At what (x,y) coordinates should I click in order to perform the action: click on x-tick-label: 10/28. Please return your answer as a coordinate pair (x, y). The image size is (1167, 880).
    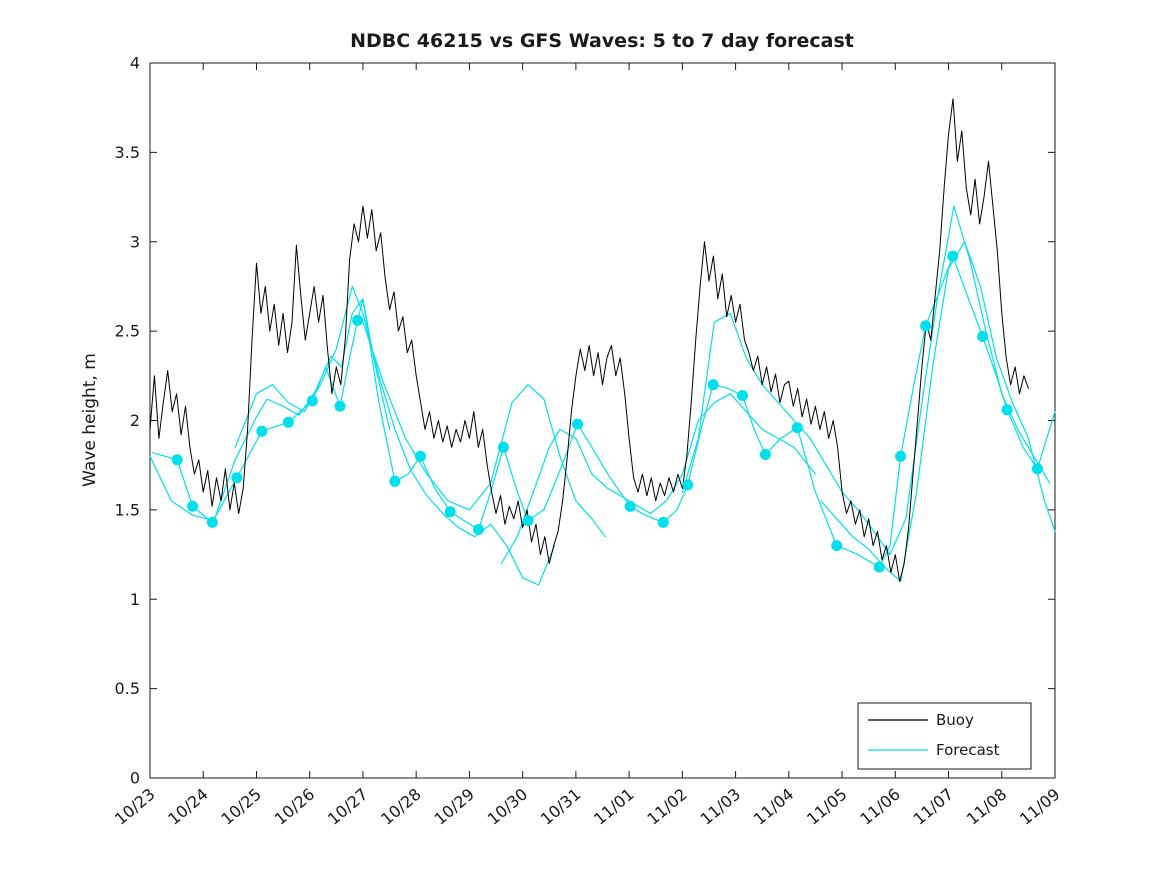
    Looking at the image, I should click on (401, 807).